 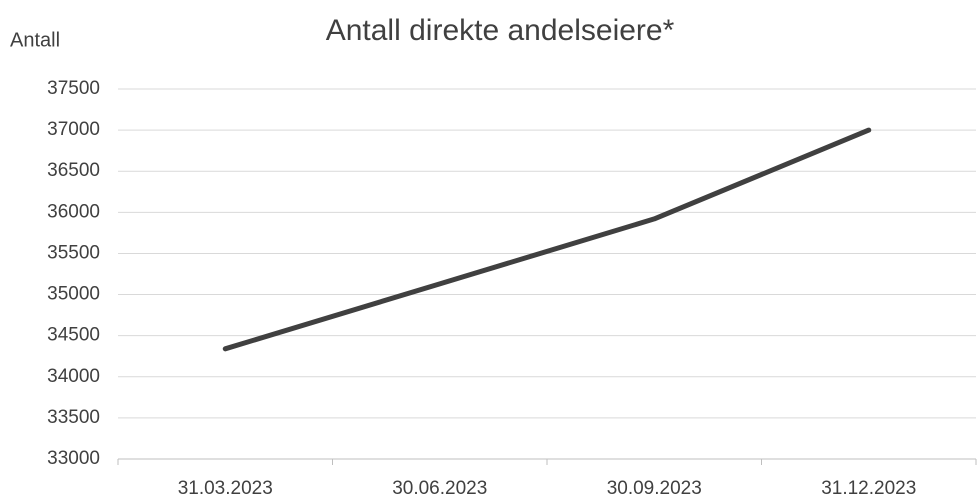 I want to click on y-tick-label: 37500, so click(x=73, y=88).